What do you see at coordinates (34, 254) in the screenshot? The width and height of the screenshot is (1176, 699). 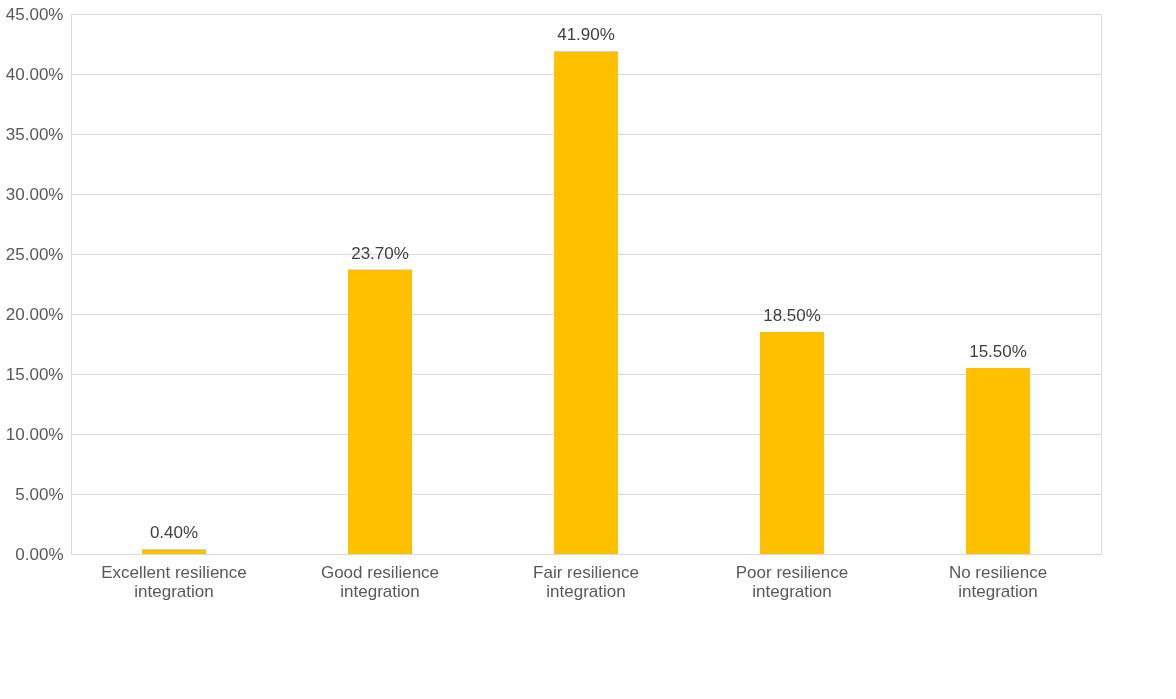 I see `y-tick-label: 25.00%` at bounding box center [34, 254].